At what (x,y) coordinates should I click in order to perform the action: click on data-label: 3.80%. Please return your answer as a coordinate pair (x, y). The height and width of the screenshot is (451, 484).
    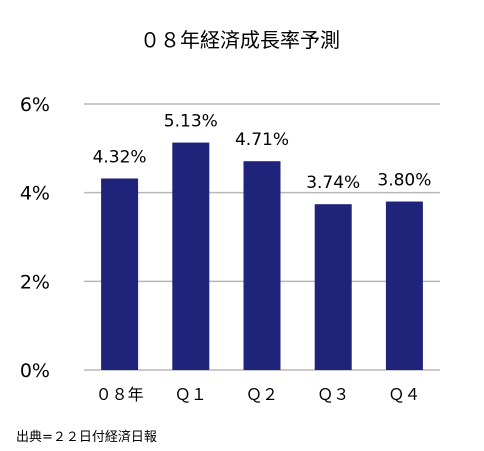
    Looking at the image, I should click on (404, 181).